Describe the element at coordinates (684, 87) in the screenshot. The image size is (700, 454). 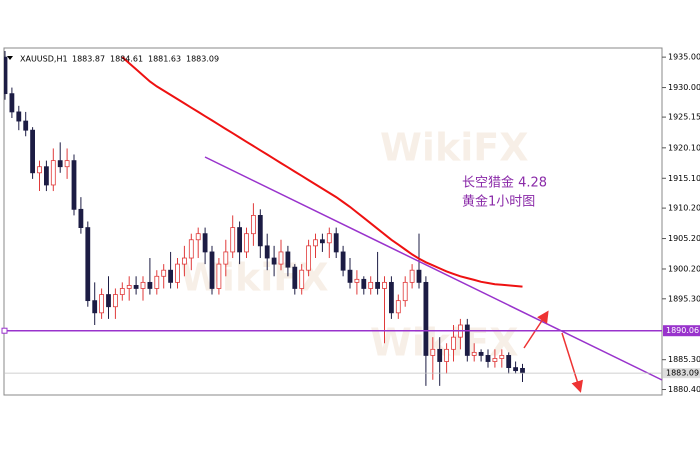
I see `y-tick-label: 1930.00` at that location.